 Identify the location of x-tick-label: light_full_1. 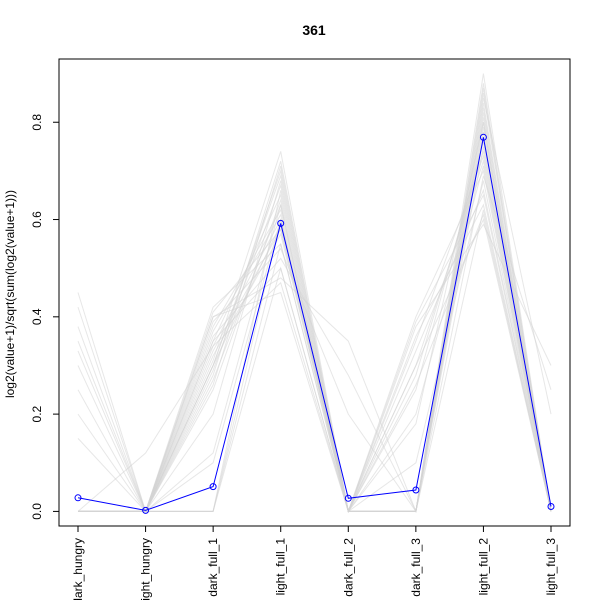
(281, 567).